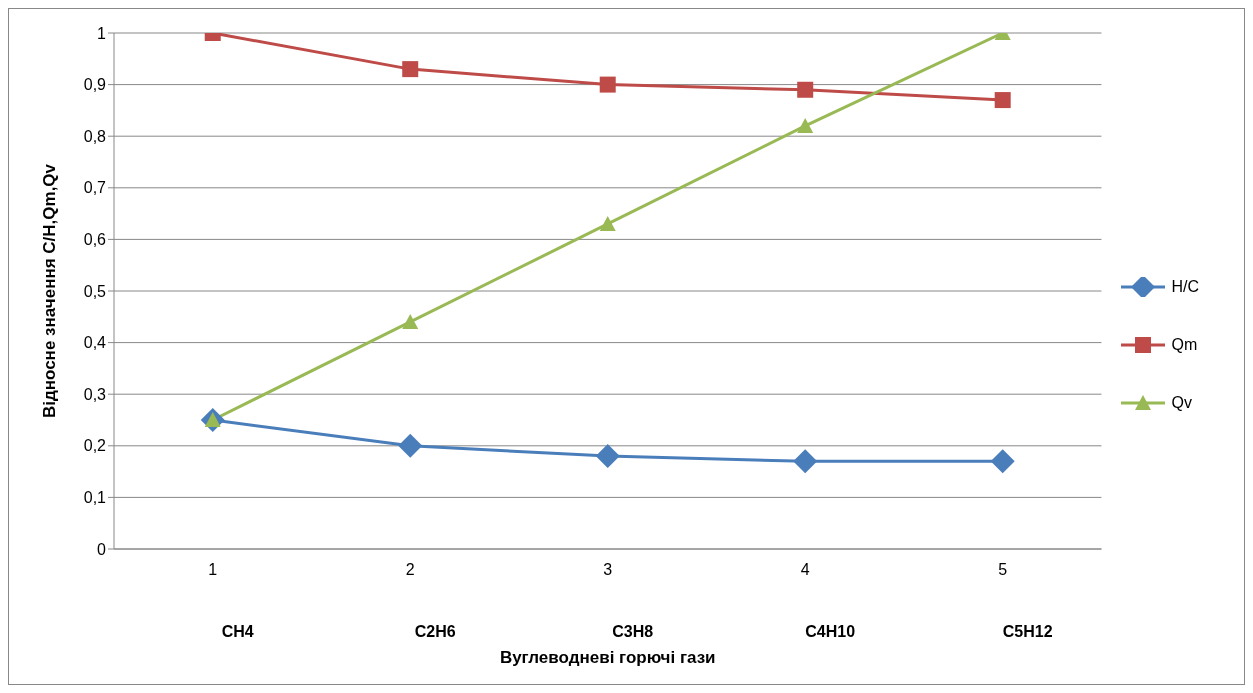 The image size is (1253, 693). I want to click on y-tick-label: 0,2, so click(95, 446).